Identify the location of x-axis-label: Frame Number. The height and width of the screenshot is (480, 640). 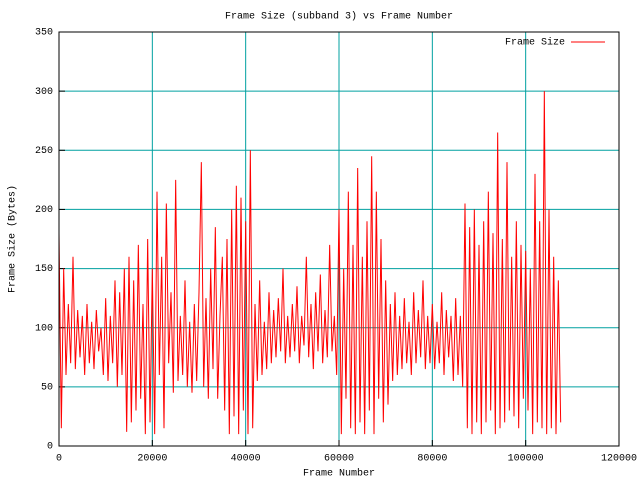
(339, 474).